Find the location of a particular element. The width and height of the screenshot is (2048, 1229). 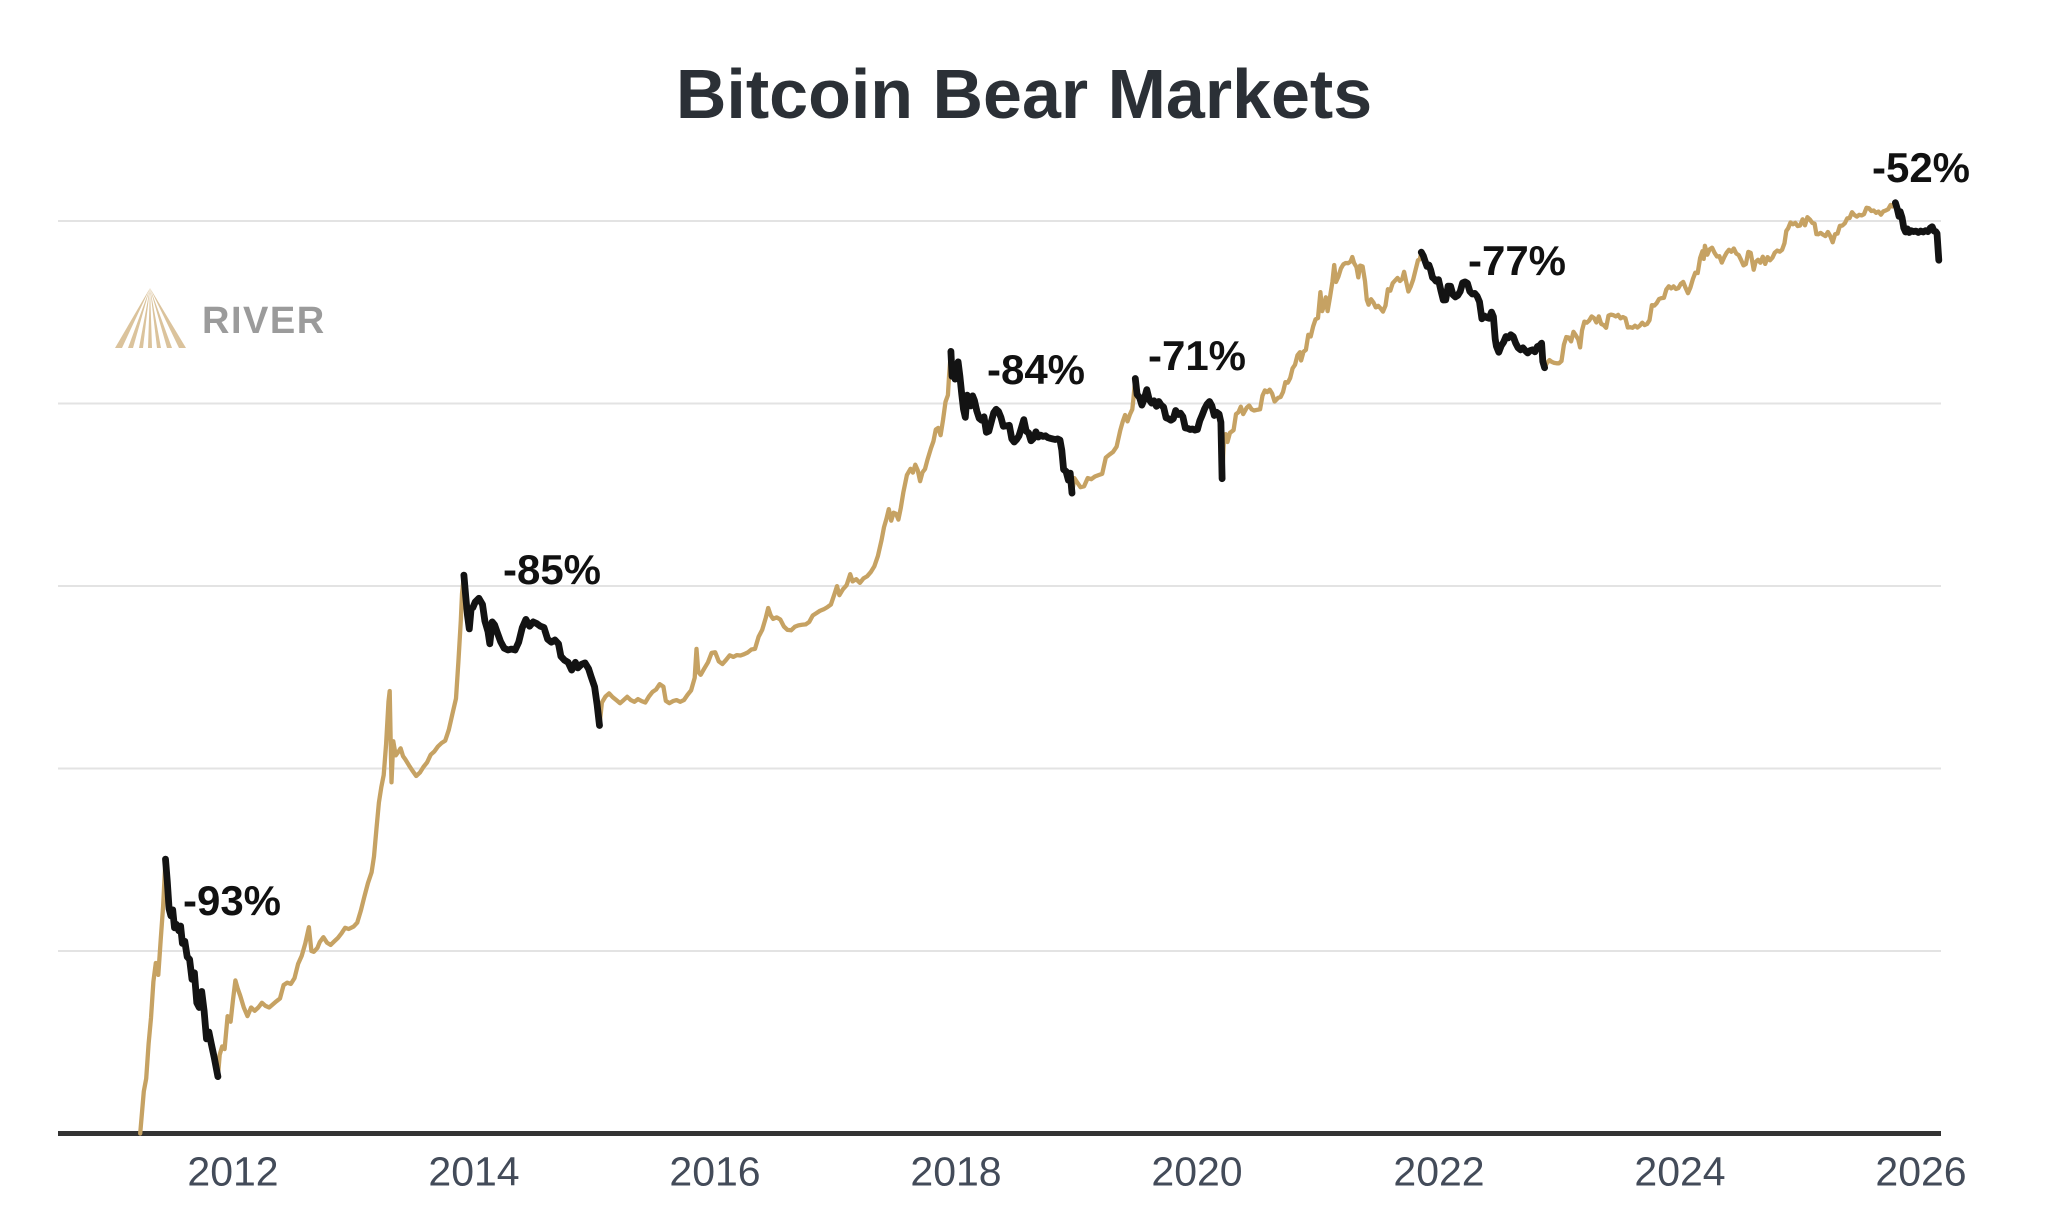

river-logo: RIVER is located at coordinates (219, 320).